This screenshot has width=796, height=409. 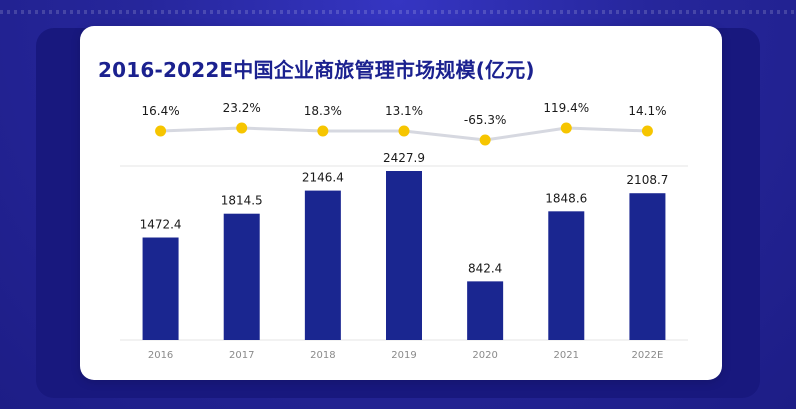 What do you see at coordinates (160, 355) in the screenshot?
I see `x-tick-label-2016: 2016` at bounding box center [160, 355].